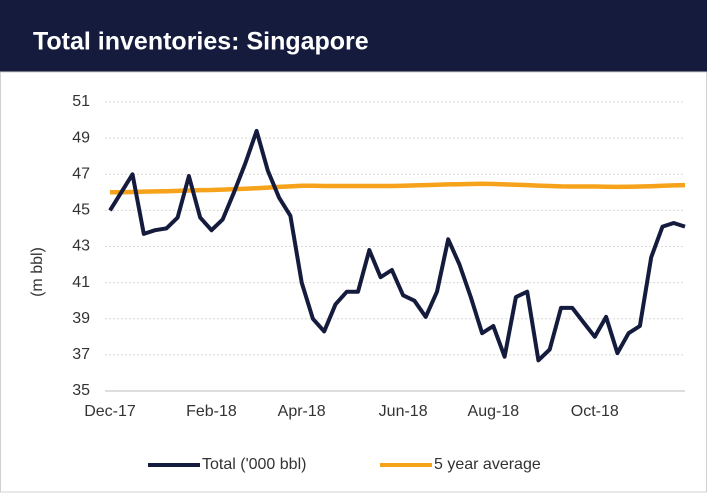  What do you see at coordinates (403, 411) in the screenshot?
I see `x-tick-label: Jun-18` at bounding box center [403, 411].